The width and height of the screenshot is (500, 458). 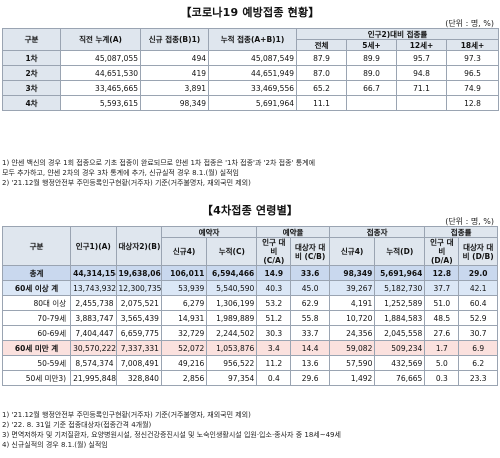 I want to click on row-label: 총계, so click(x=36, y=273).